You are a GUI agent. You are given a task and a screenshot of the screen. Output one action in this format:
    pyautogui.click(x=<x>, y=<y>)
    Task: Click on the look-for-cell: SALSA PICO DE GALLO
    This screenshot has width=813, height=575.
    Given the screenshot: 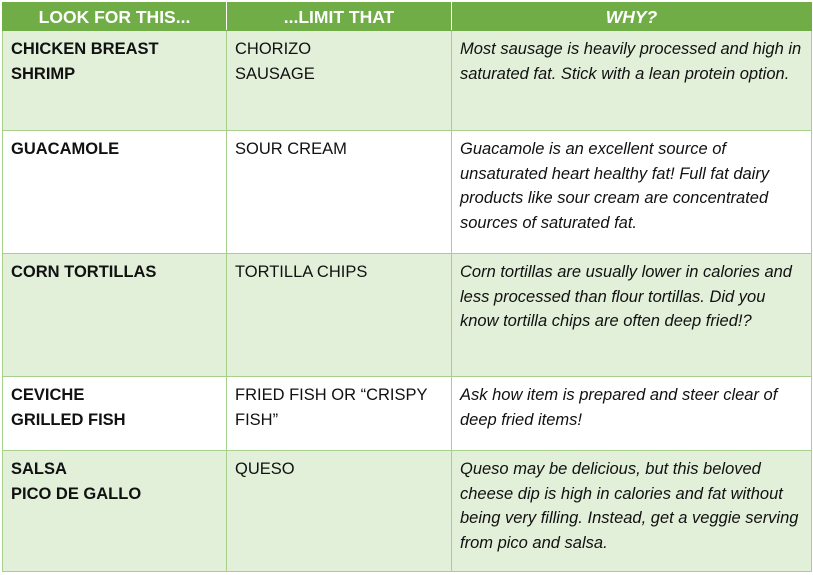 What is the action you would take?
    pyautogui.click(x=114, y=511)
    